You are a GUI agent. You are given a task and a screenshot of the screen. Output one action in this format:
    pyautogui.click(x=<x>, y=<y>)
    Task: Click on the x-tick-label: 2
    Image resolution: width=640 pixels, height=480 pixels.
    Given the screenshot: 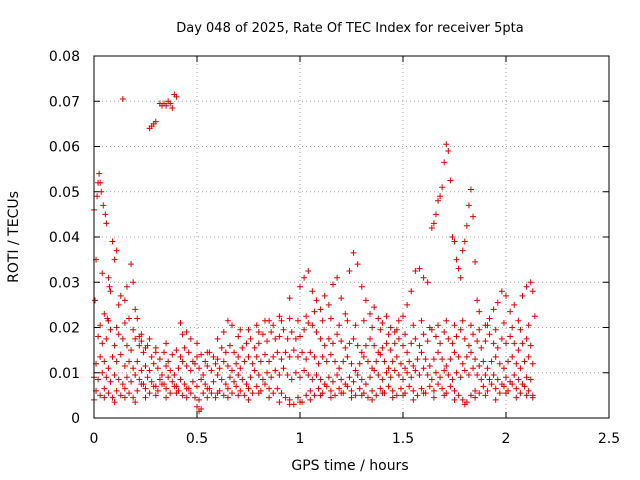 What is the action you would take?
    pyautogui.click(x=506, y=439)
    